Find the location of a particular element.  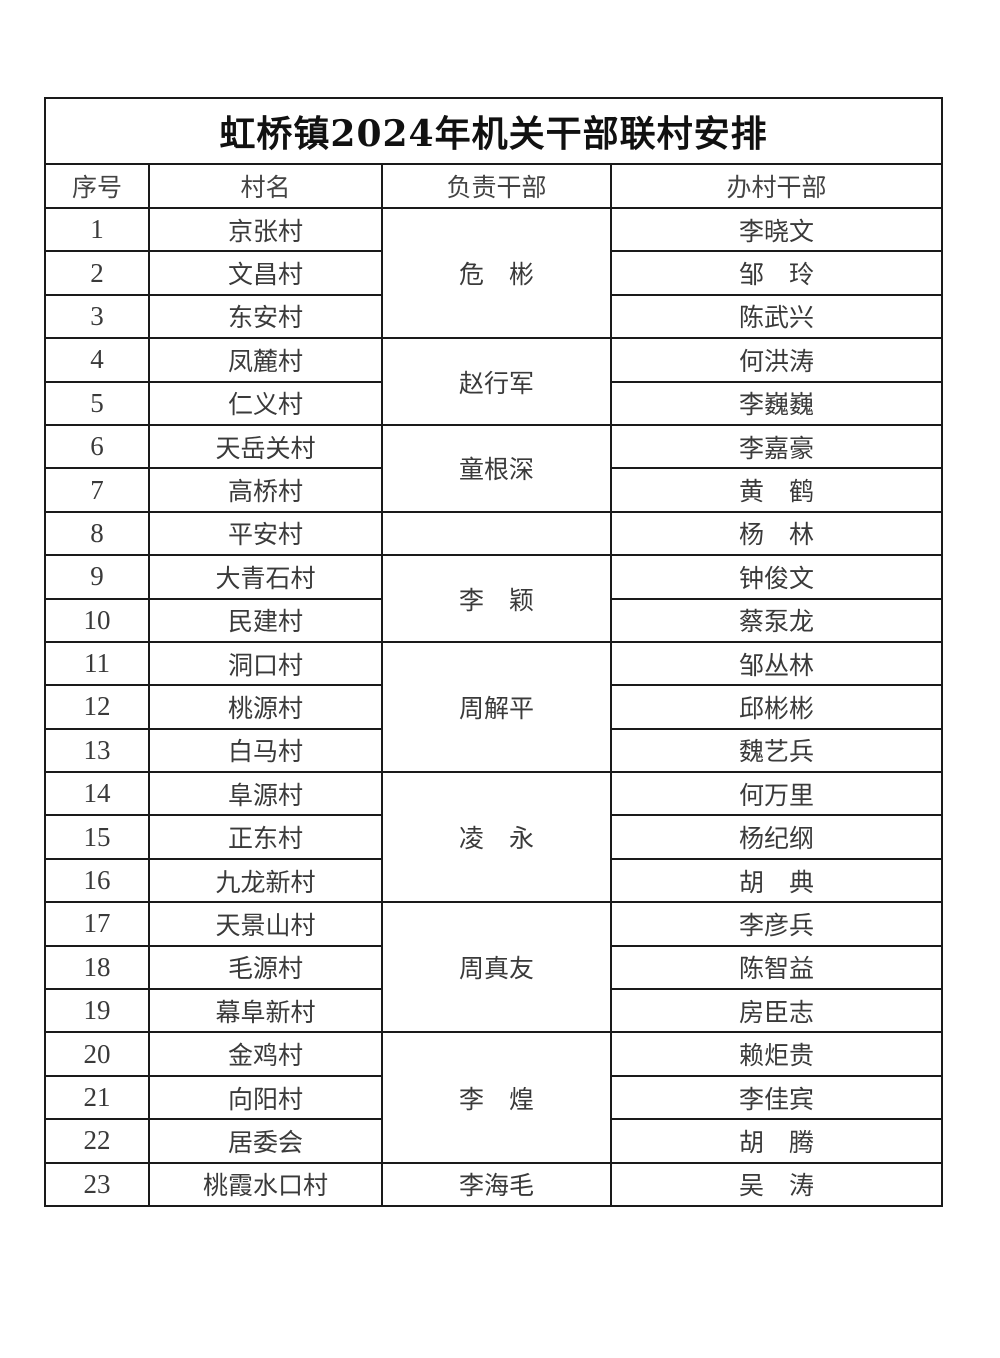

staff-name: 魏艺兵 is located at coordinates (776, 750).